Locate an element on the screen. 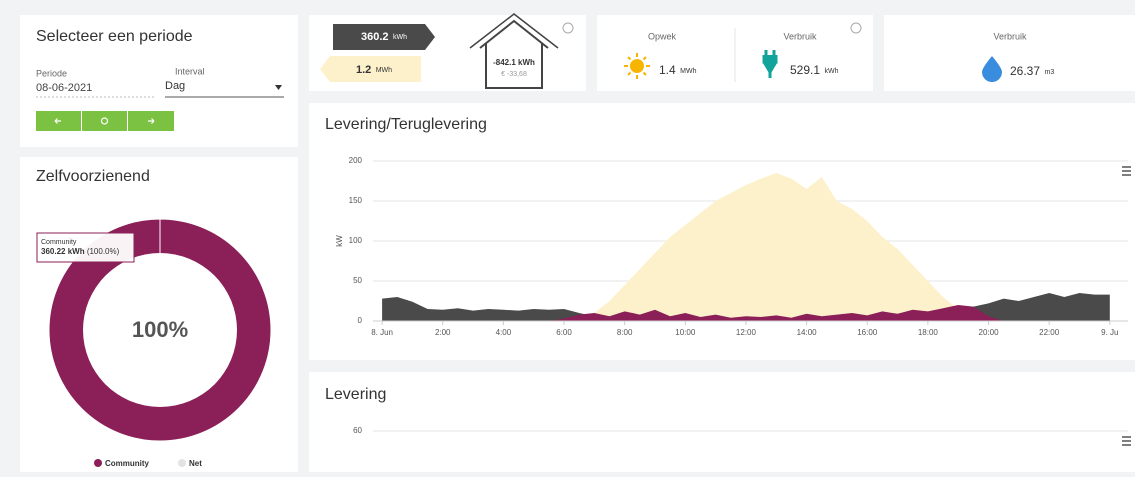 The width and height of the screenshot is (1135, 477). y-tick-label: 100 is located at coordinates (356, 240).